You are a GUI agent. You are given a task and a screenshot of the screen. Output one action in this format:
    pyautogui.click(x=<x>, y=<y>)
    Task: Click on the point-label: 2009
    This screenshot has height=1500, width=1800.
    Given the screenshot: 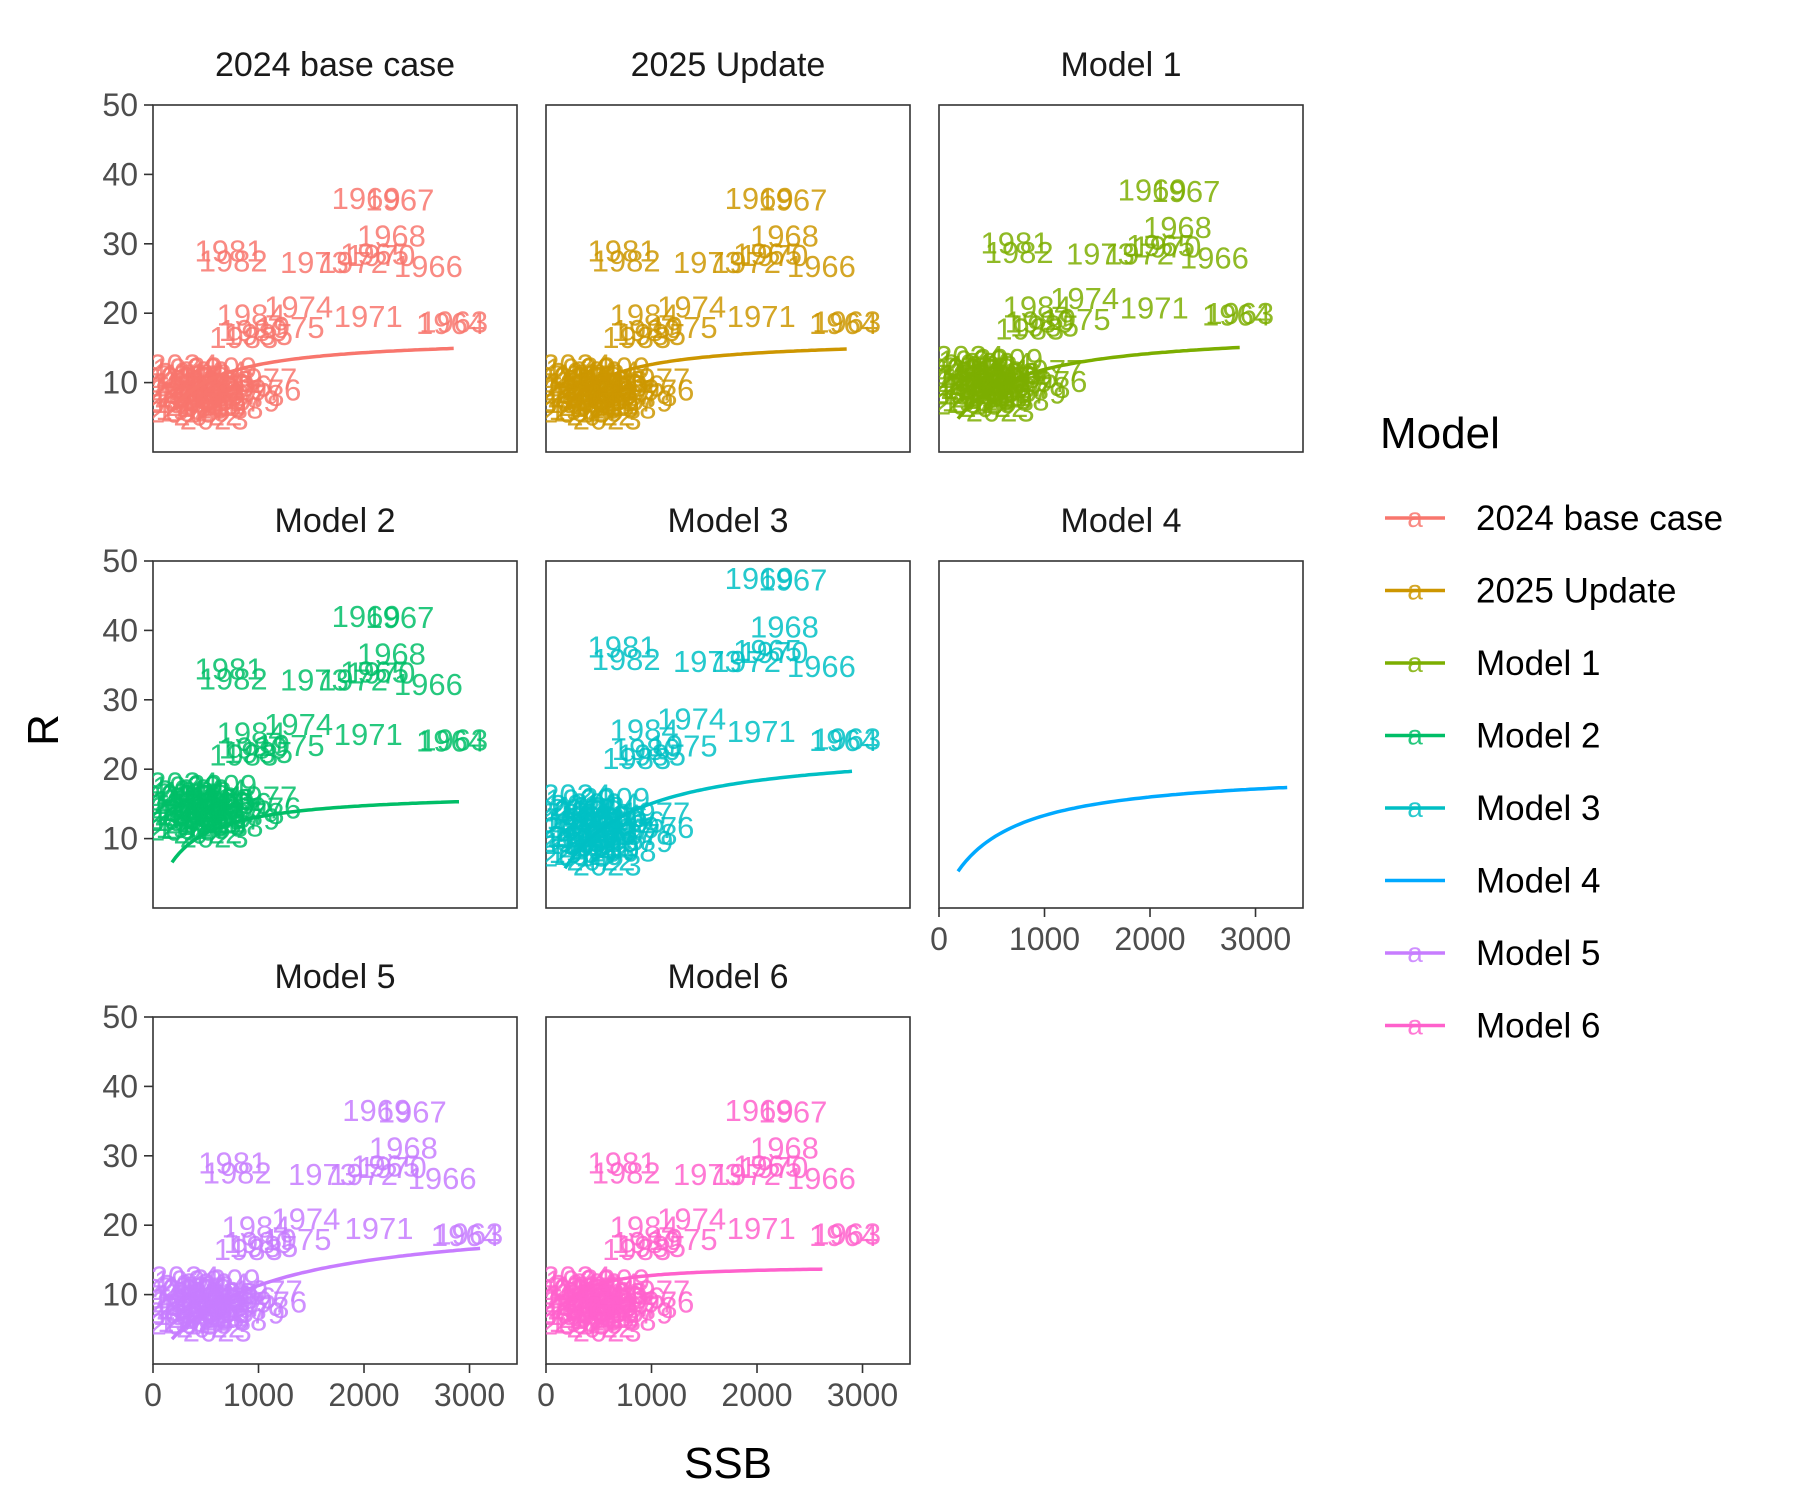 What is the action you would take?
    pyautogui.click(x=226, y=1279)
    